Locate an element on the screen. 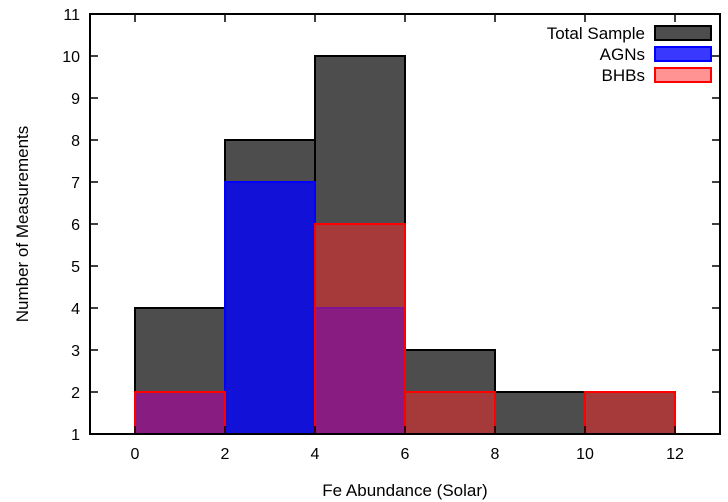 This screenshot has width=728, height=502. y-tick-label-4: 5 is located at coordinates (75, 267).